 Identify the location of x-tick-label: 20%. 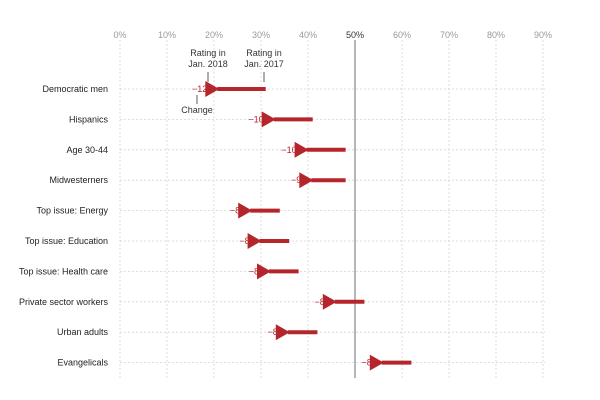
(214, 35).